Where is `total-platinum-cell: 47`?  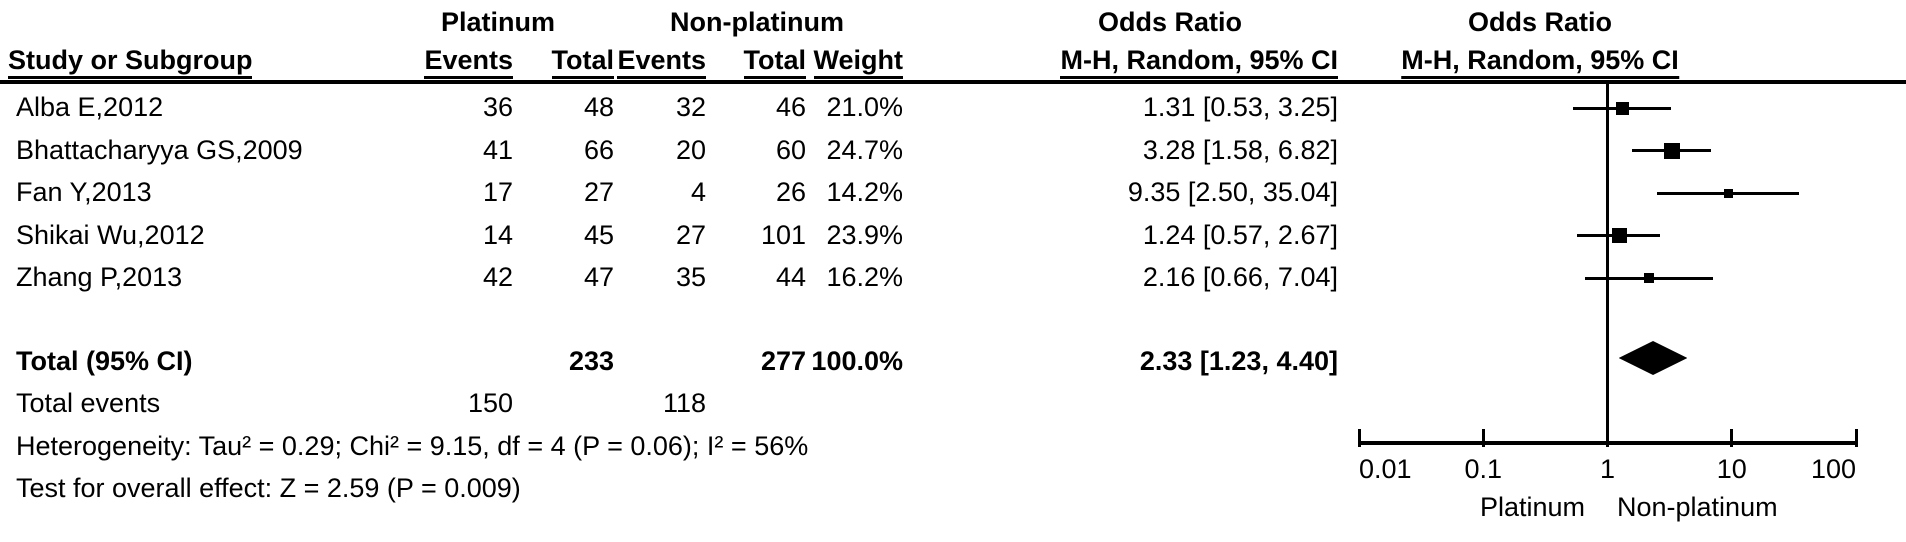 total-platinum-cell: 47 is located at coordinates (598, 277).